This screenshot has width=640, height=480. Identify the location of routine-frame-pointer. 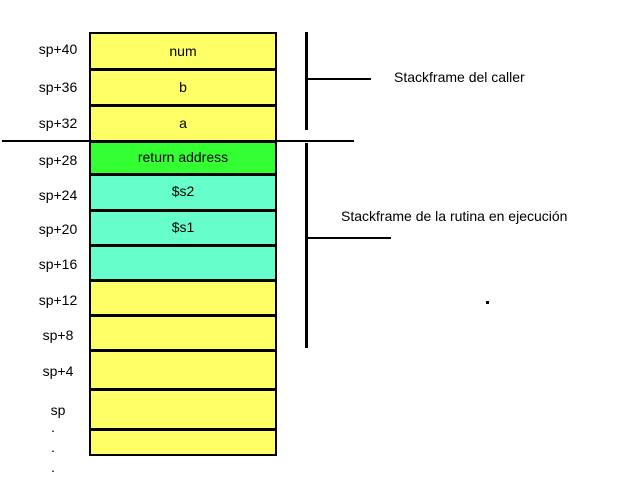
(348, 238).